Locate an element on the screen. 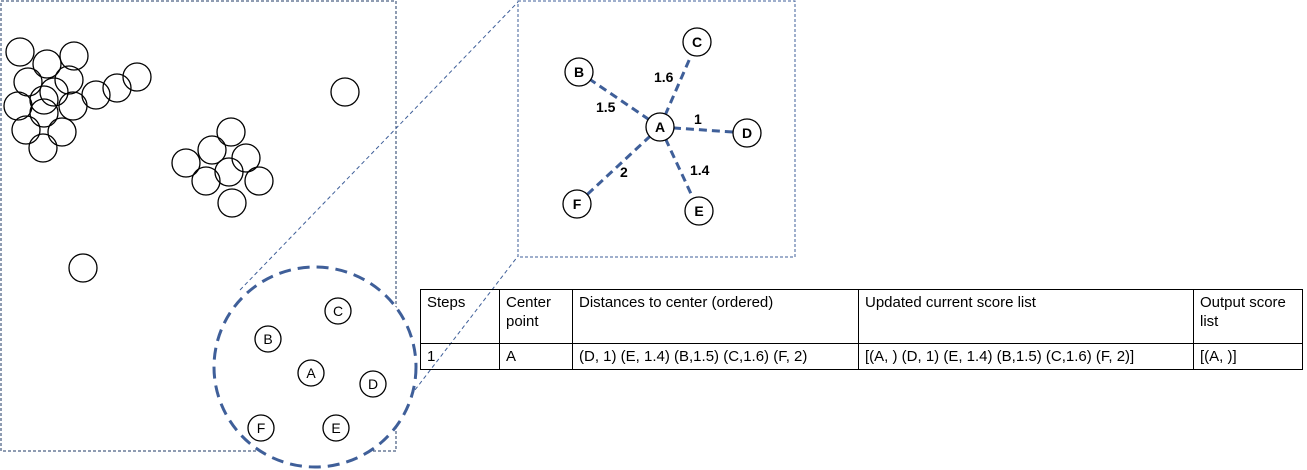 The image size is (1307, 470). cell-center: A is located at coordinates (536, 356).